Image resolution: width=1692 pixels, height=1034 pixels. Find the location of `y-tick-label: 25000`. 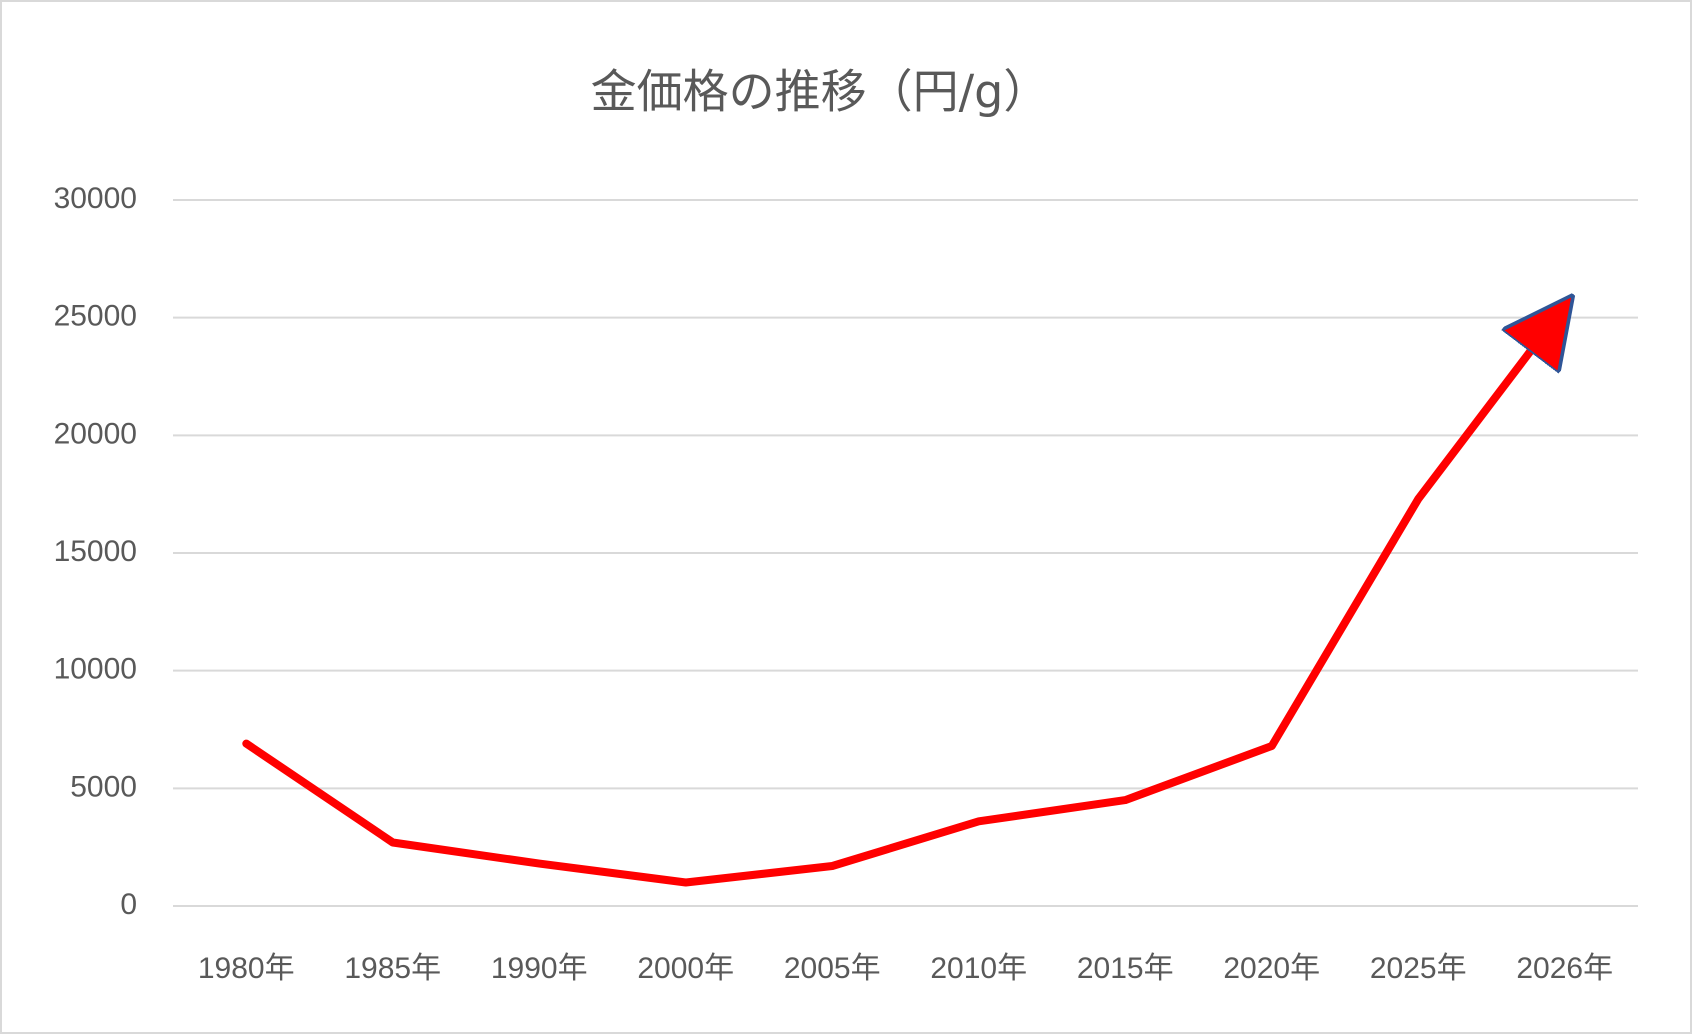

y-tick-label: 25000 is located at coordinates (95, 316).